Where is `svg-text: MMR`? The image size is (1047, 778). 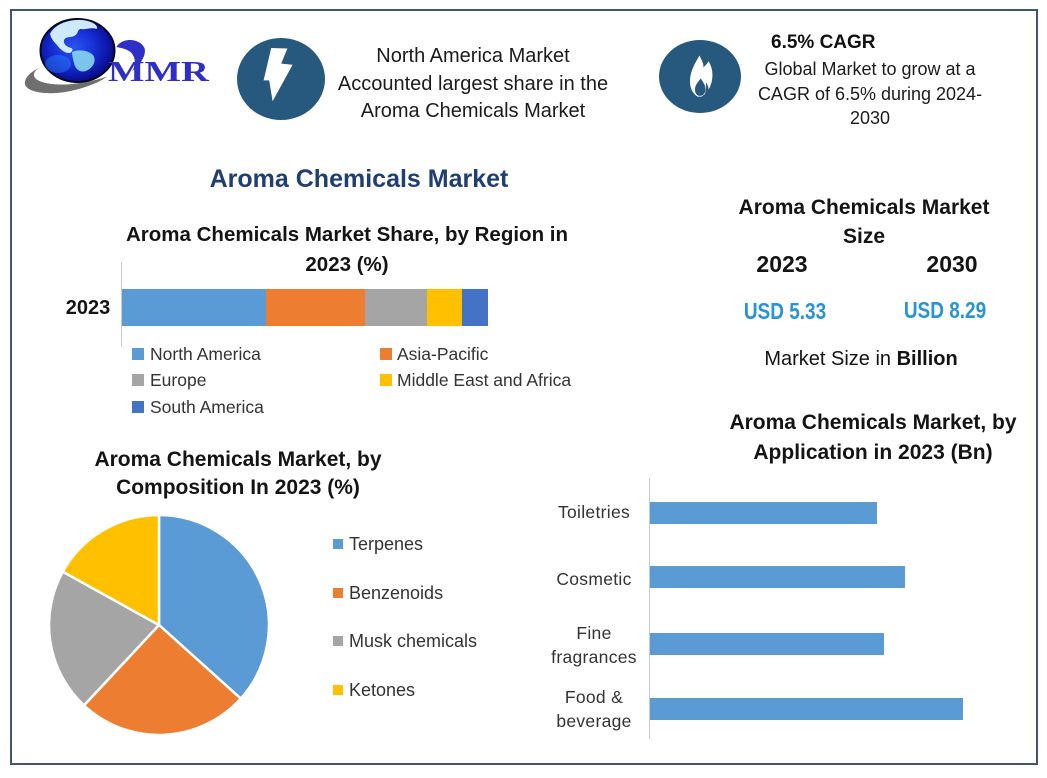 svg-text: MMR is located at coordinates (159, 72).